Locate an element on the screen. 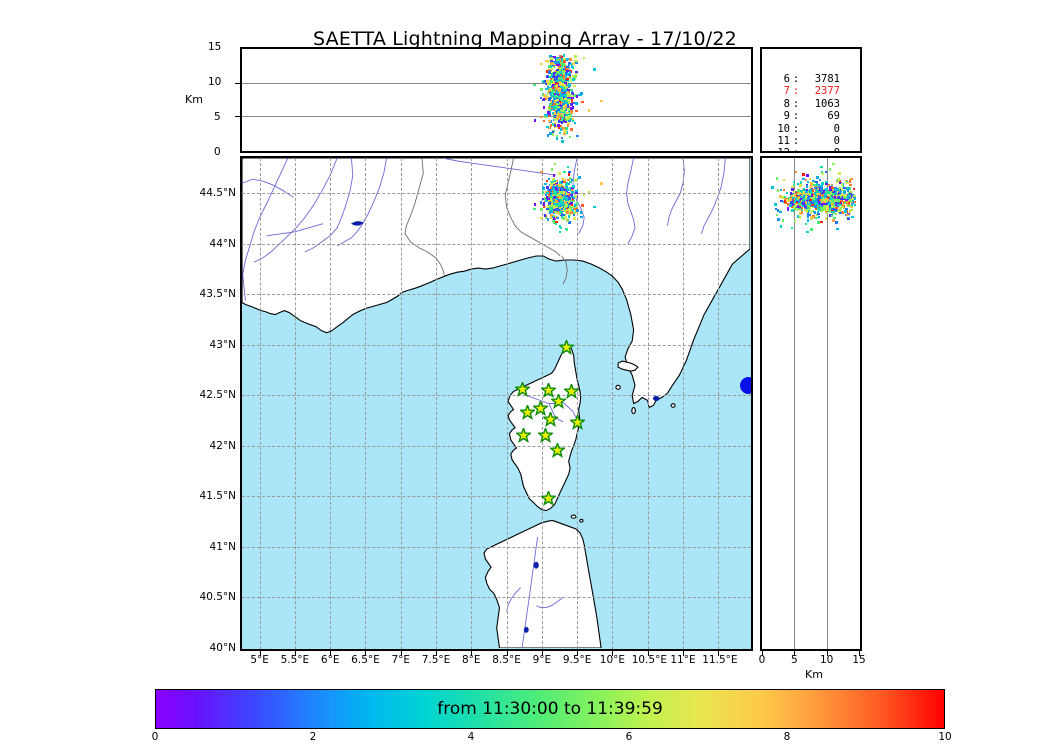 The image size is (1050, 750). stats-station-count: 12 is located at coordinates (780, 149).